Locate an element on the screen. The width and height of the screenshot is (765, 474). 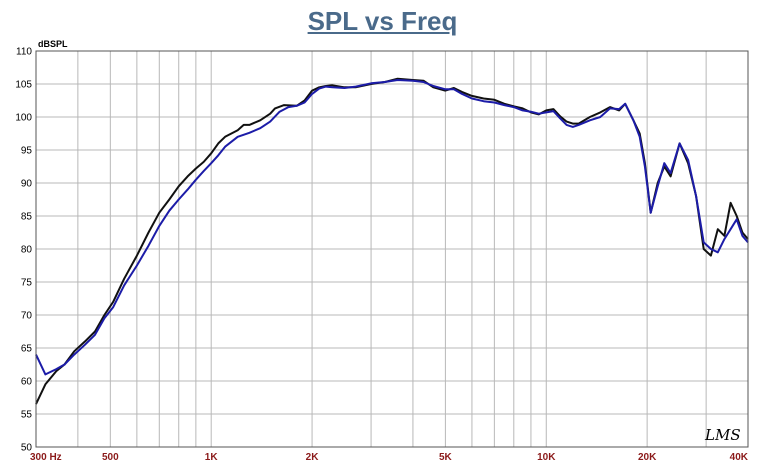
y-tick-label: 70 is located at coordinates (27, 316).